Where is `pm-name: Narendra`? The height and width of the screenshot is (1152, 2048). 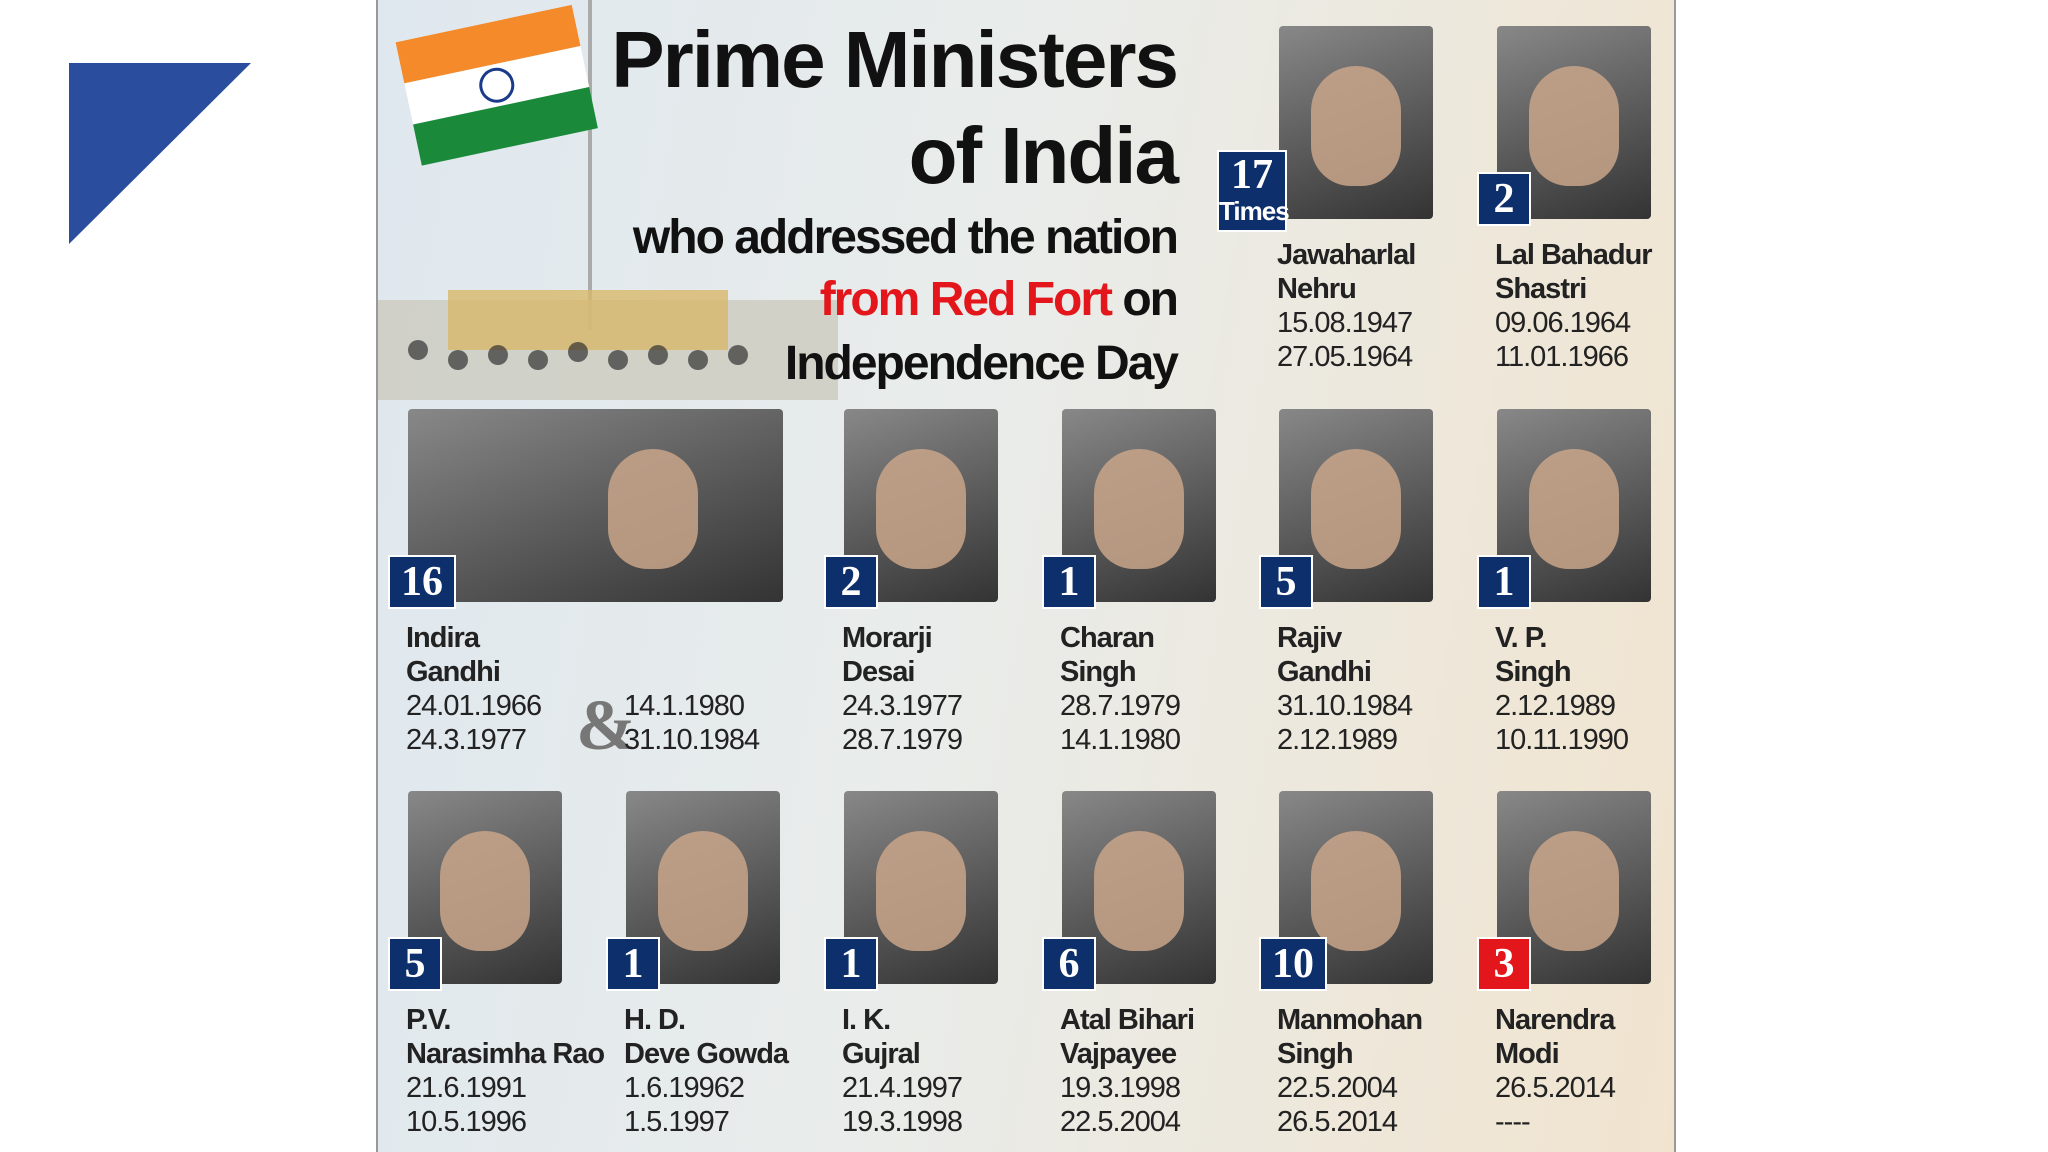
pm-name: Narendra is located at coordinates (1555, 1020).